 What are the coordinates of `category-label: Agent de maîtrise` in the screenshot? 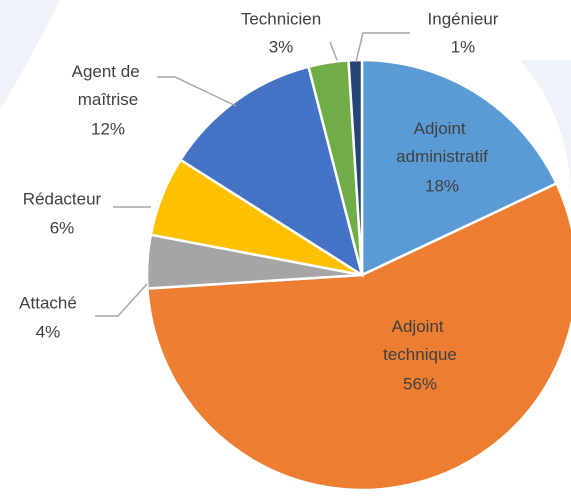 It's located at (108, 85).